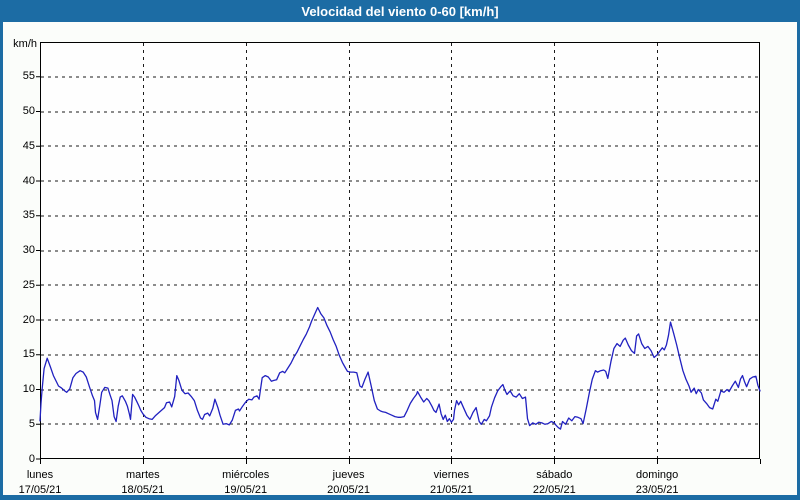  Describe the element at coordinates (245, 483) in the screenshot. I see `x-tick-label: miércoles 19/05/21` at that location.